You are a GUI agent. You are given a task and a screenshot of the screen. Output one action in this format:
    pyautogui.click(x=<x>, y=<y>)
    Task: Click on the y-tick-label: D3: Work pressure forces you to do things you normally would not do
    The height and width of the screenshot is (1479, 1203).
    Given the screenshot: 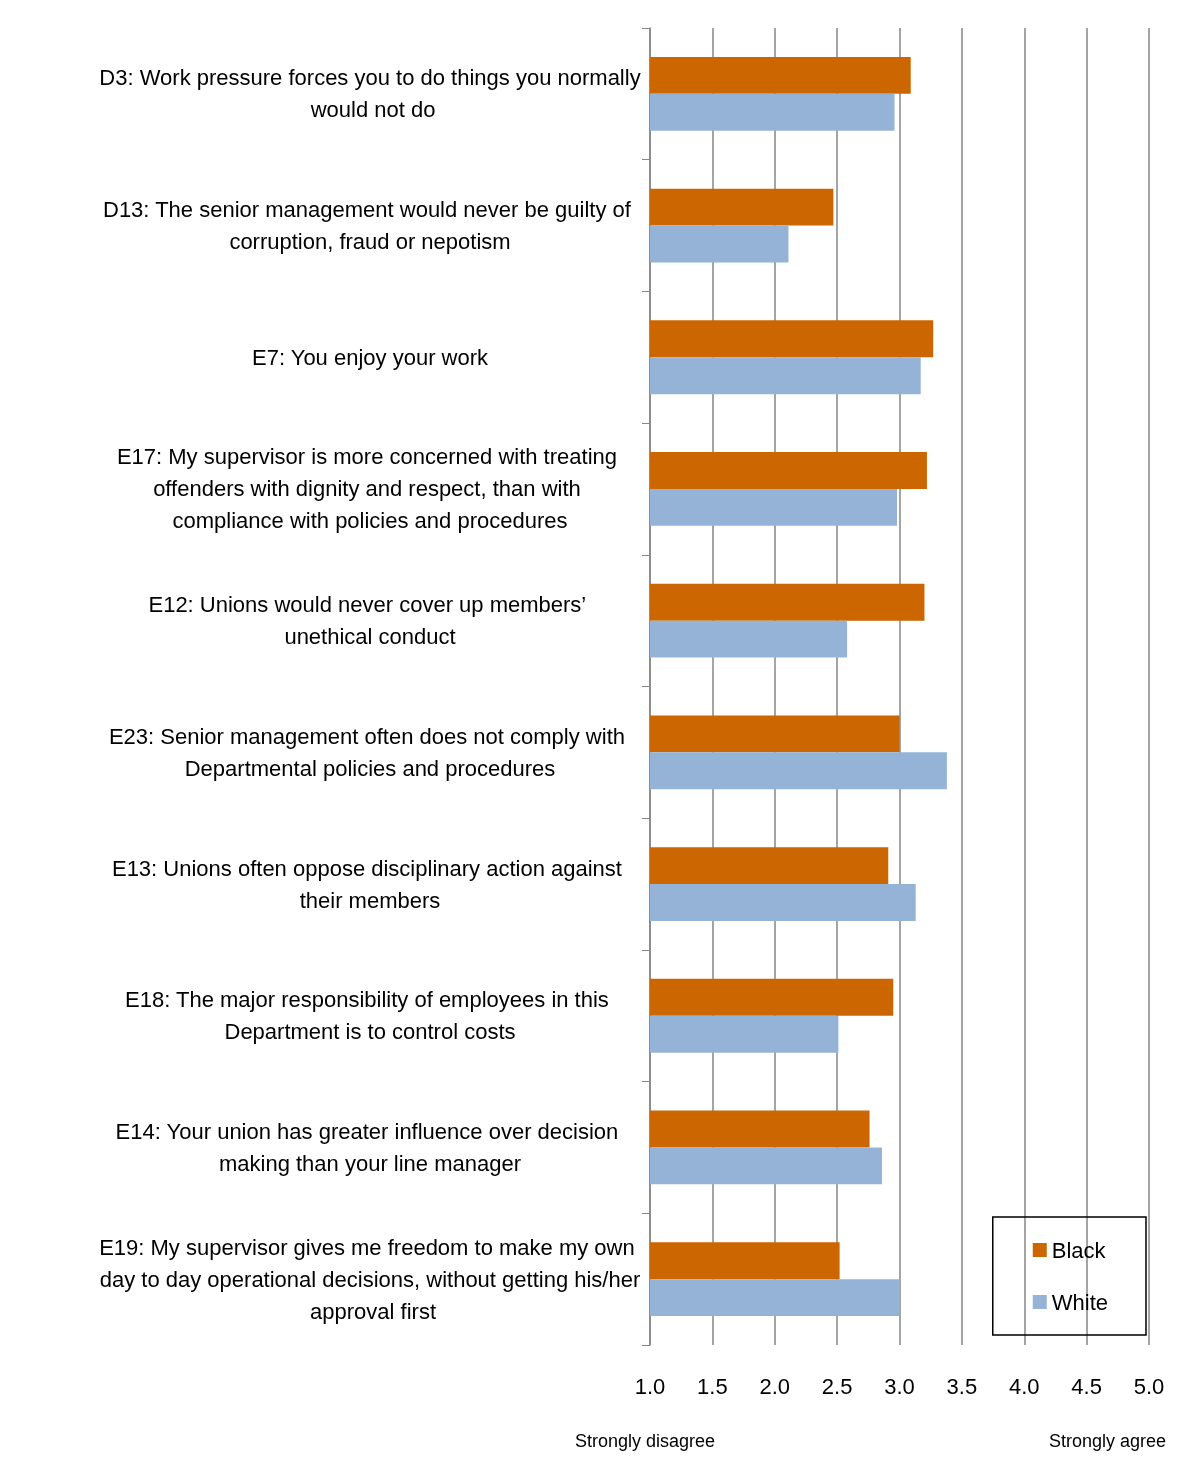 What is the action you would take?
    pyautogui.click(x=370, y=94)
    